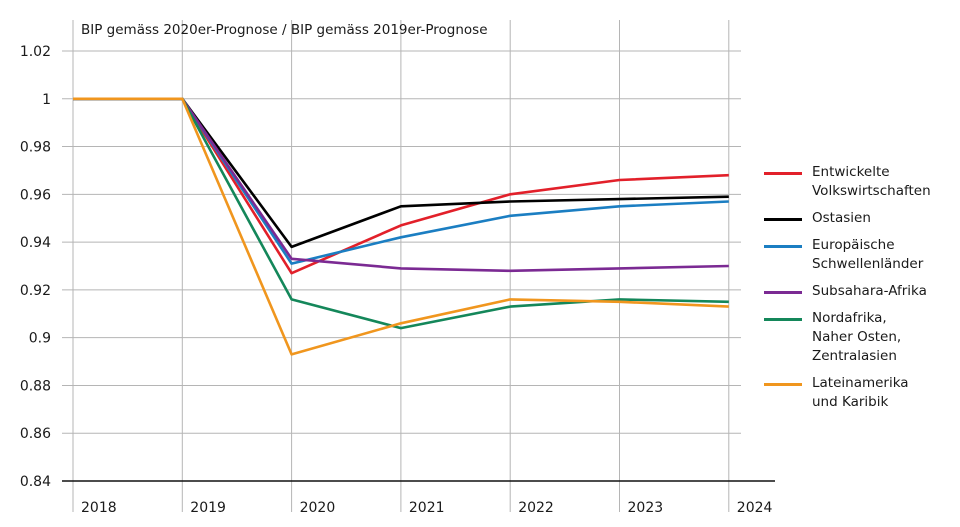  What do you see at coordinates (46, 100) in the screenshot?
I see `y-tick-label: 1` at bounding box center [46, 100].